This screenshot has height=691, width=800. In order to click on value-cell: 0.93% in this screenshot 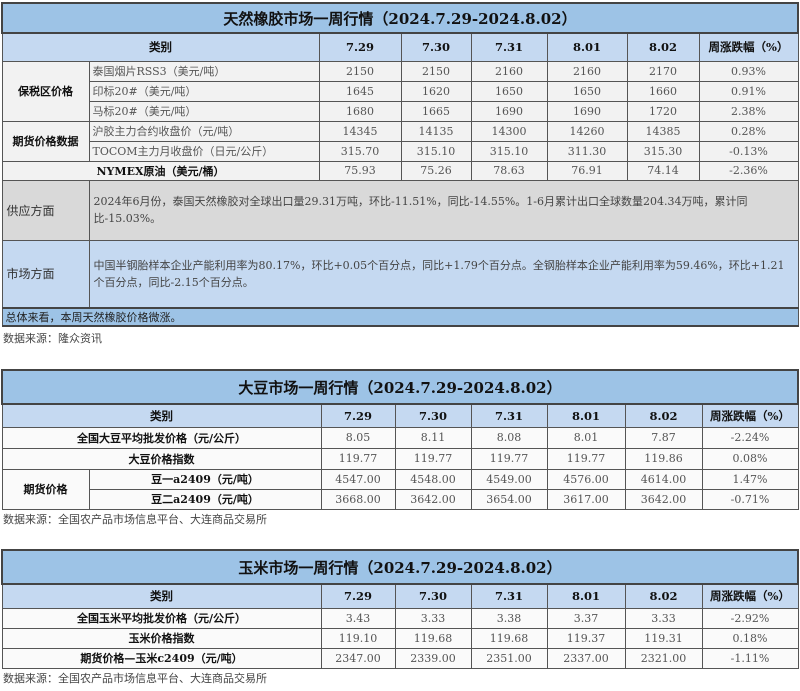, I will do `click(748, 71)`.